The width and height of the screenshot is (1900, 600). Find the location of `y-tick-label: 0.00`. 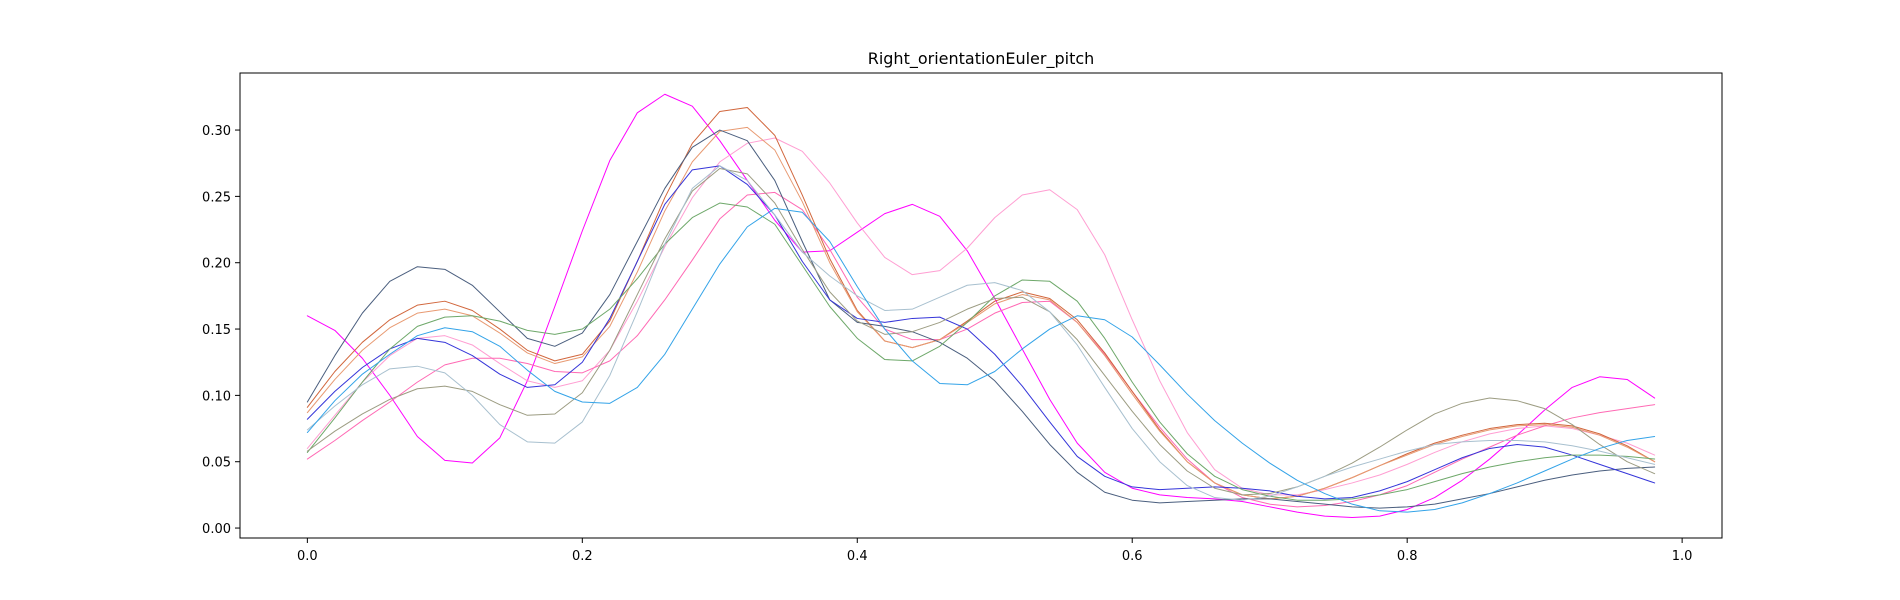

y-tick-label: 0.00 is located at coordinates (216, 529).